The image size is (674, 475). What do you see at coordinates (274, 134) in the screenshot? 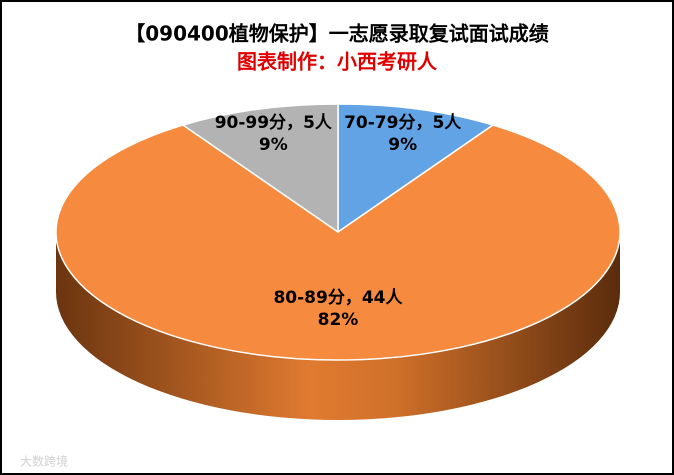
I see `data-label: 90-99分，5人9%` at bounding box center [274, 134].